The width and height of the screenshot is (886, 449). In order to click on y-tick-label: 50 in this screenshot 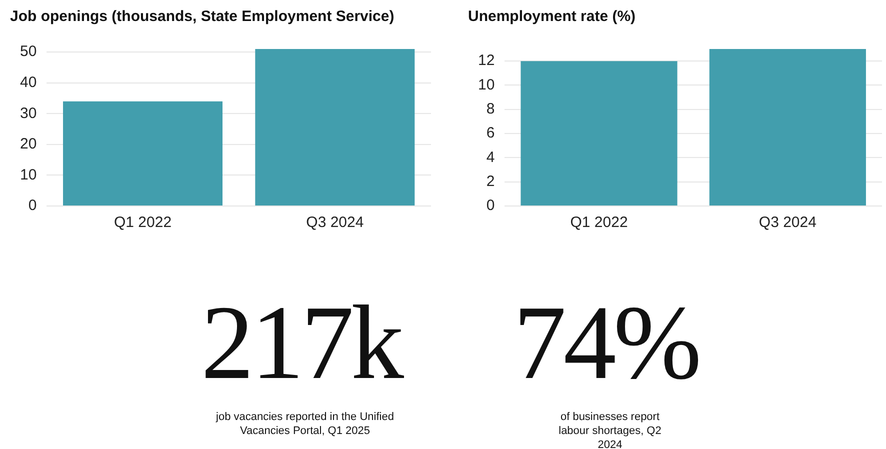, I will do `click(28, 51)`.